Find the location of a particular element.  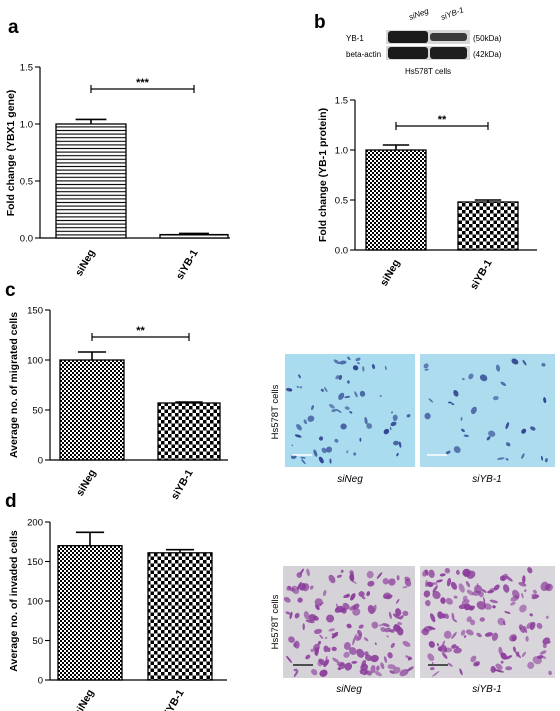

y-tick-label: 0.0 is located at coordinates (26, 238).